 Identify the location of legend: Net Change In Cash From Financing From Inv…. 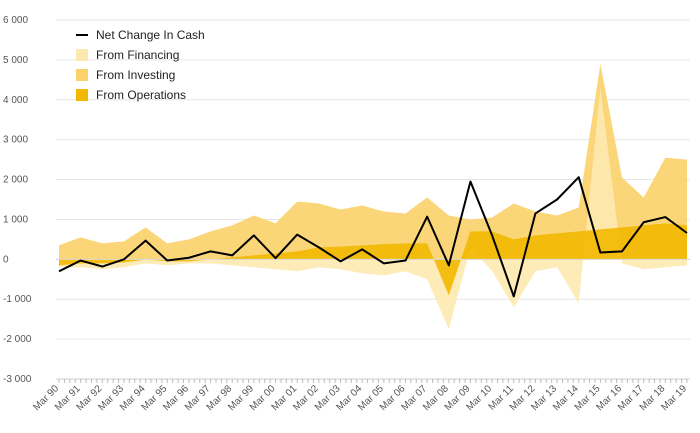
(140, 65).